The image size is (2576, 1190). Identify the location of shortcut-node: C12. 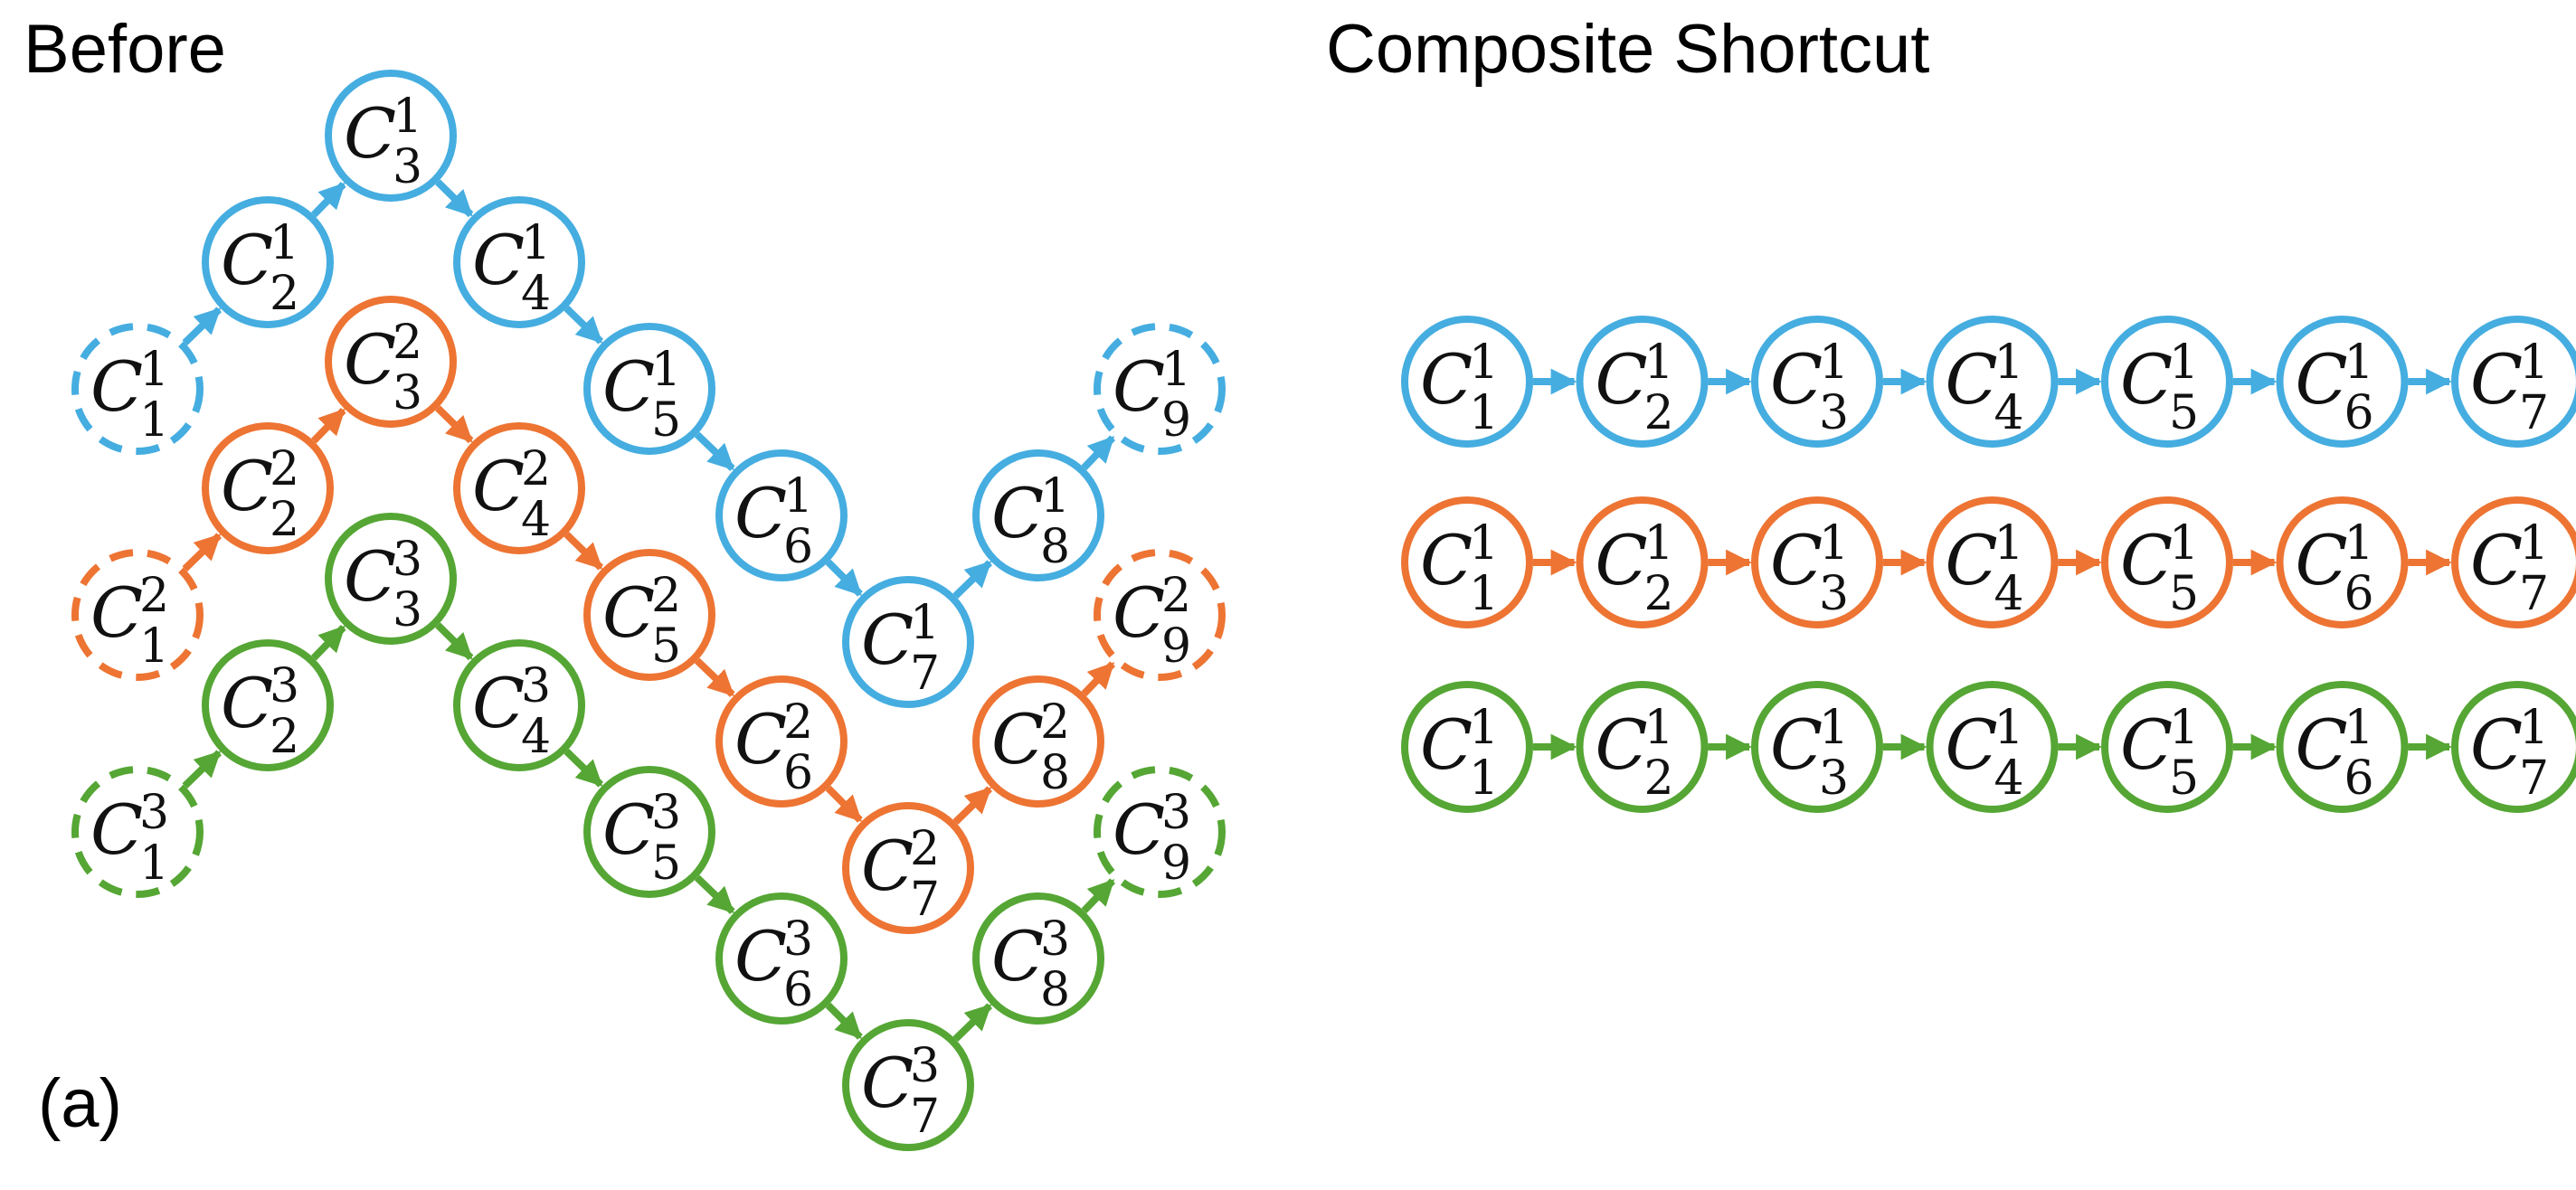
(1643, 382).